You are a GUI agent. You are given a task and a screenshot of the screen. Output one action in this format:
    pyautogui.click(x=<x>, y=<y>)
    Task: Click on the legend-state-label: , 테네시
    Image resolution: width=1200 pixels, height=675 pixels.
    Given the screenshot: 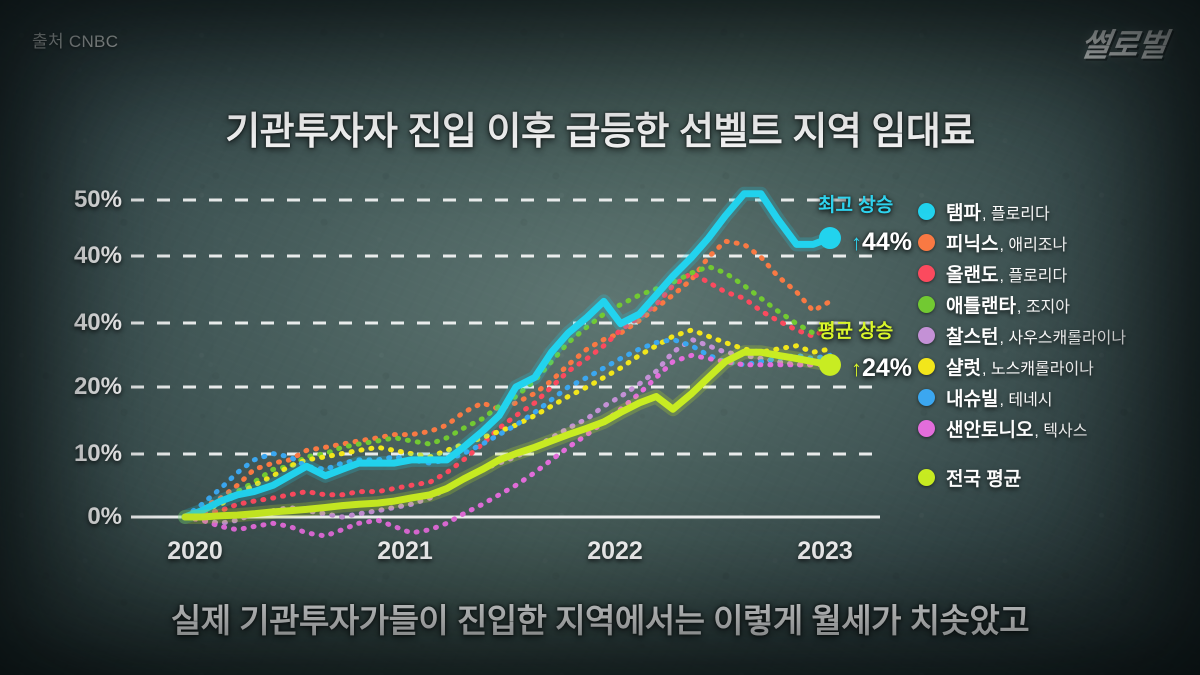 What is the action you would take?
    pyautogui.click(x=1026, y=400)
    